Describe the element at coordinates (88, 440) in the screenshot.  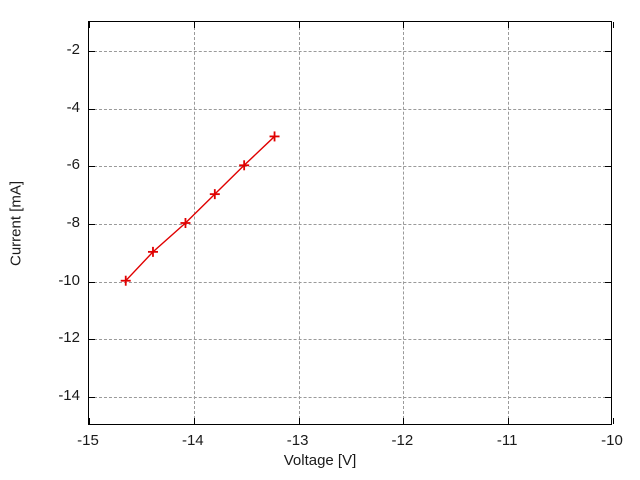
I see `x-tick-label: -15` at that location.